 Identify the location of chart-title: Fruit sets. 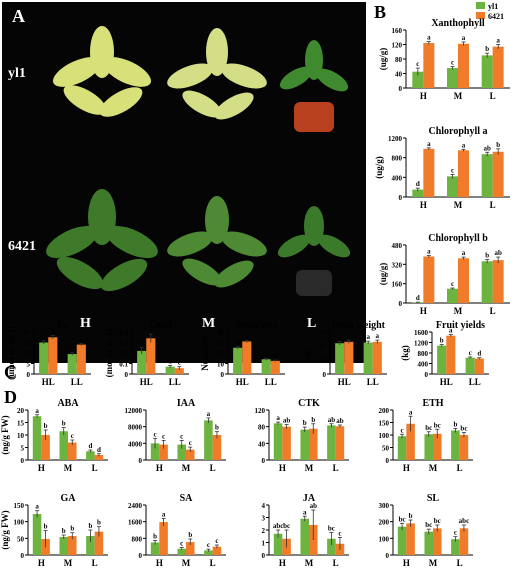
(256, 325).